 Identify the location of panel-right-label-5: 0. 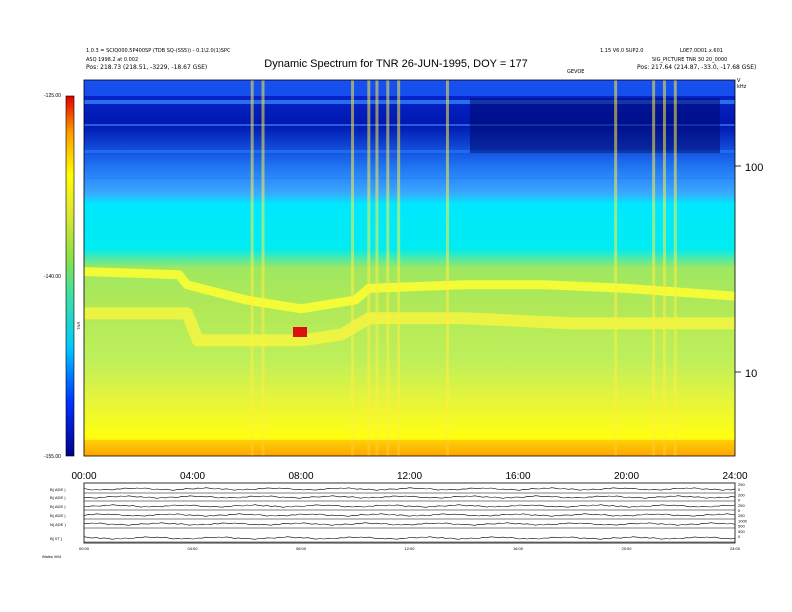
(739, 510).